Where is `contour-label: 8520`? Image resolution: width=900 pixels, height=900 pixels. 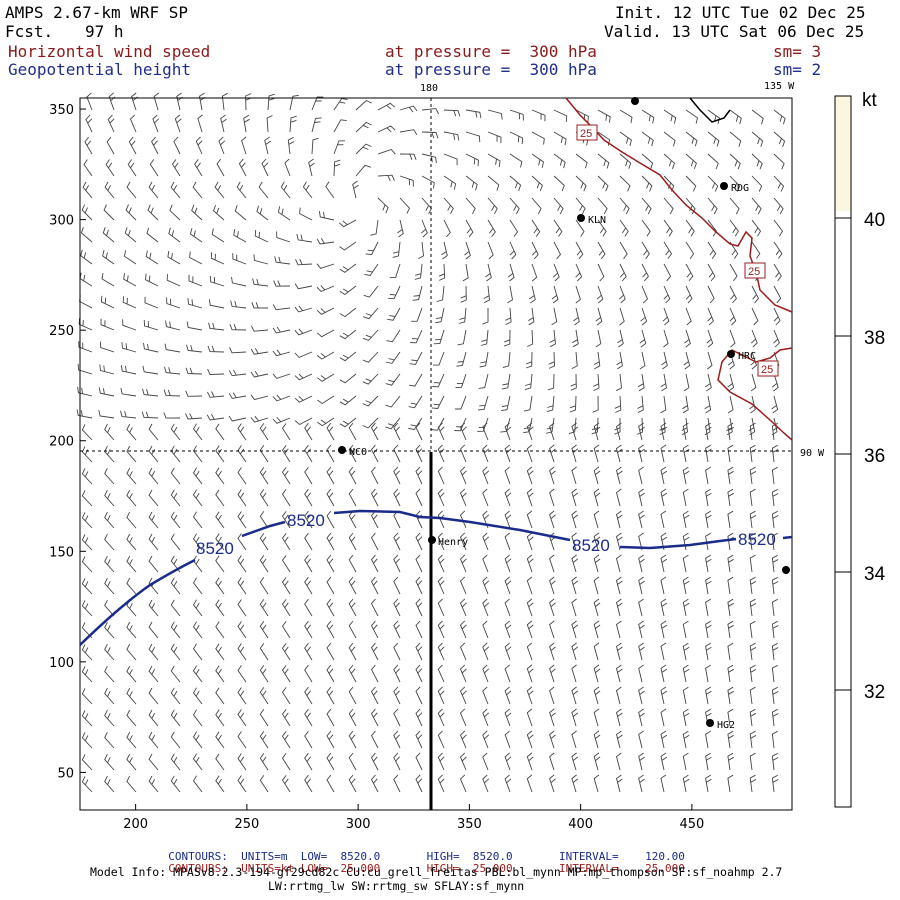
contour-label: 8520 is located at coordinates (306, 520).